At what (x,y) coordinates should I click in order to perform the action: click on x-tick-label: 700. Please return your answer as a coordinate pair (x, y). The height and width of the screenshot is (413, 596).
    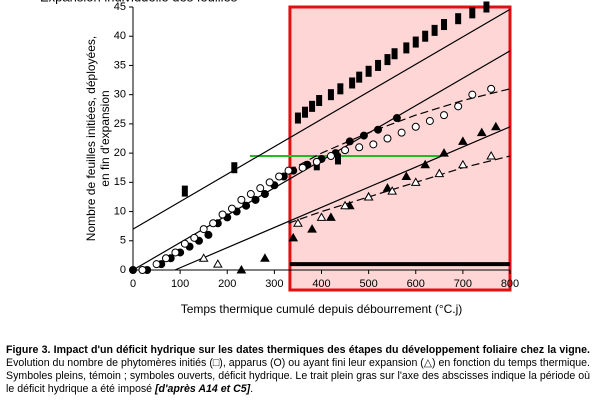
    Looking at the image, I should click on (463, 284).